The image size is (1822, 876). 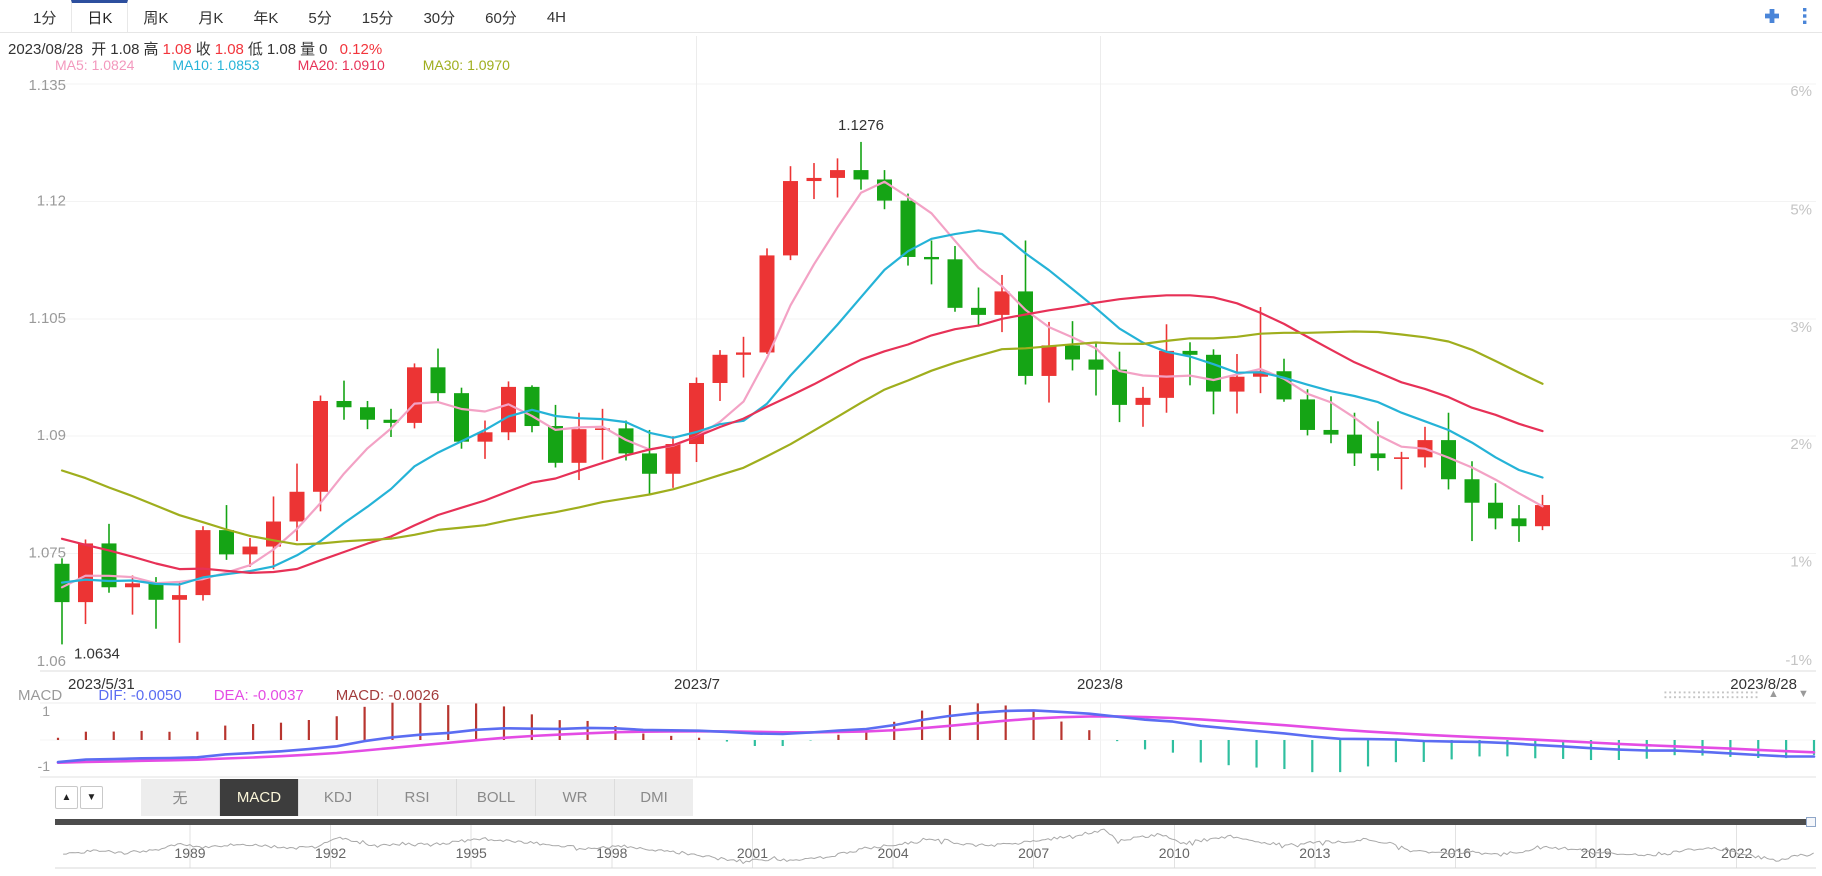 What do you see at coordinates (320, 18) in the screenshot?
I see `timeframe-tab-5分: 5分` at bounding box center [320, 18].